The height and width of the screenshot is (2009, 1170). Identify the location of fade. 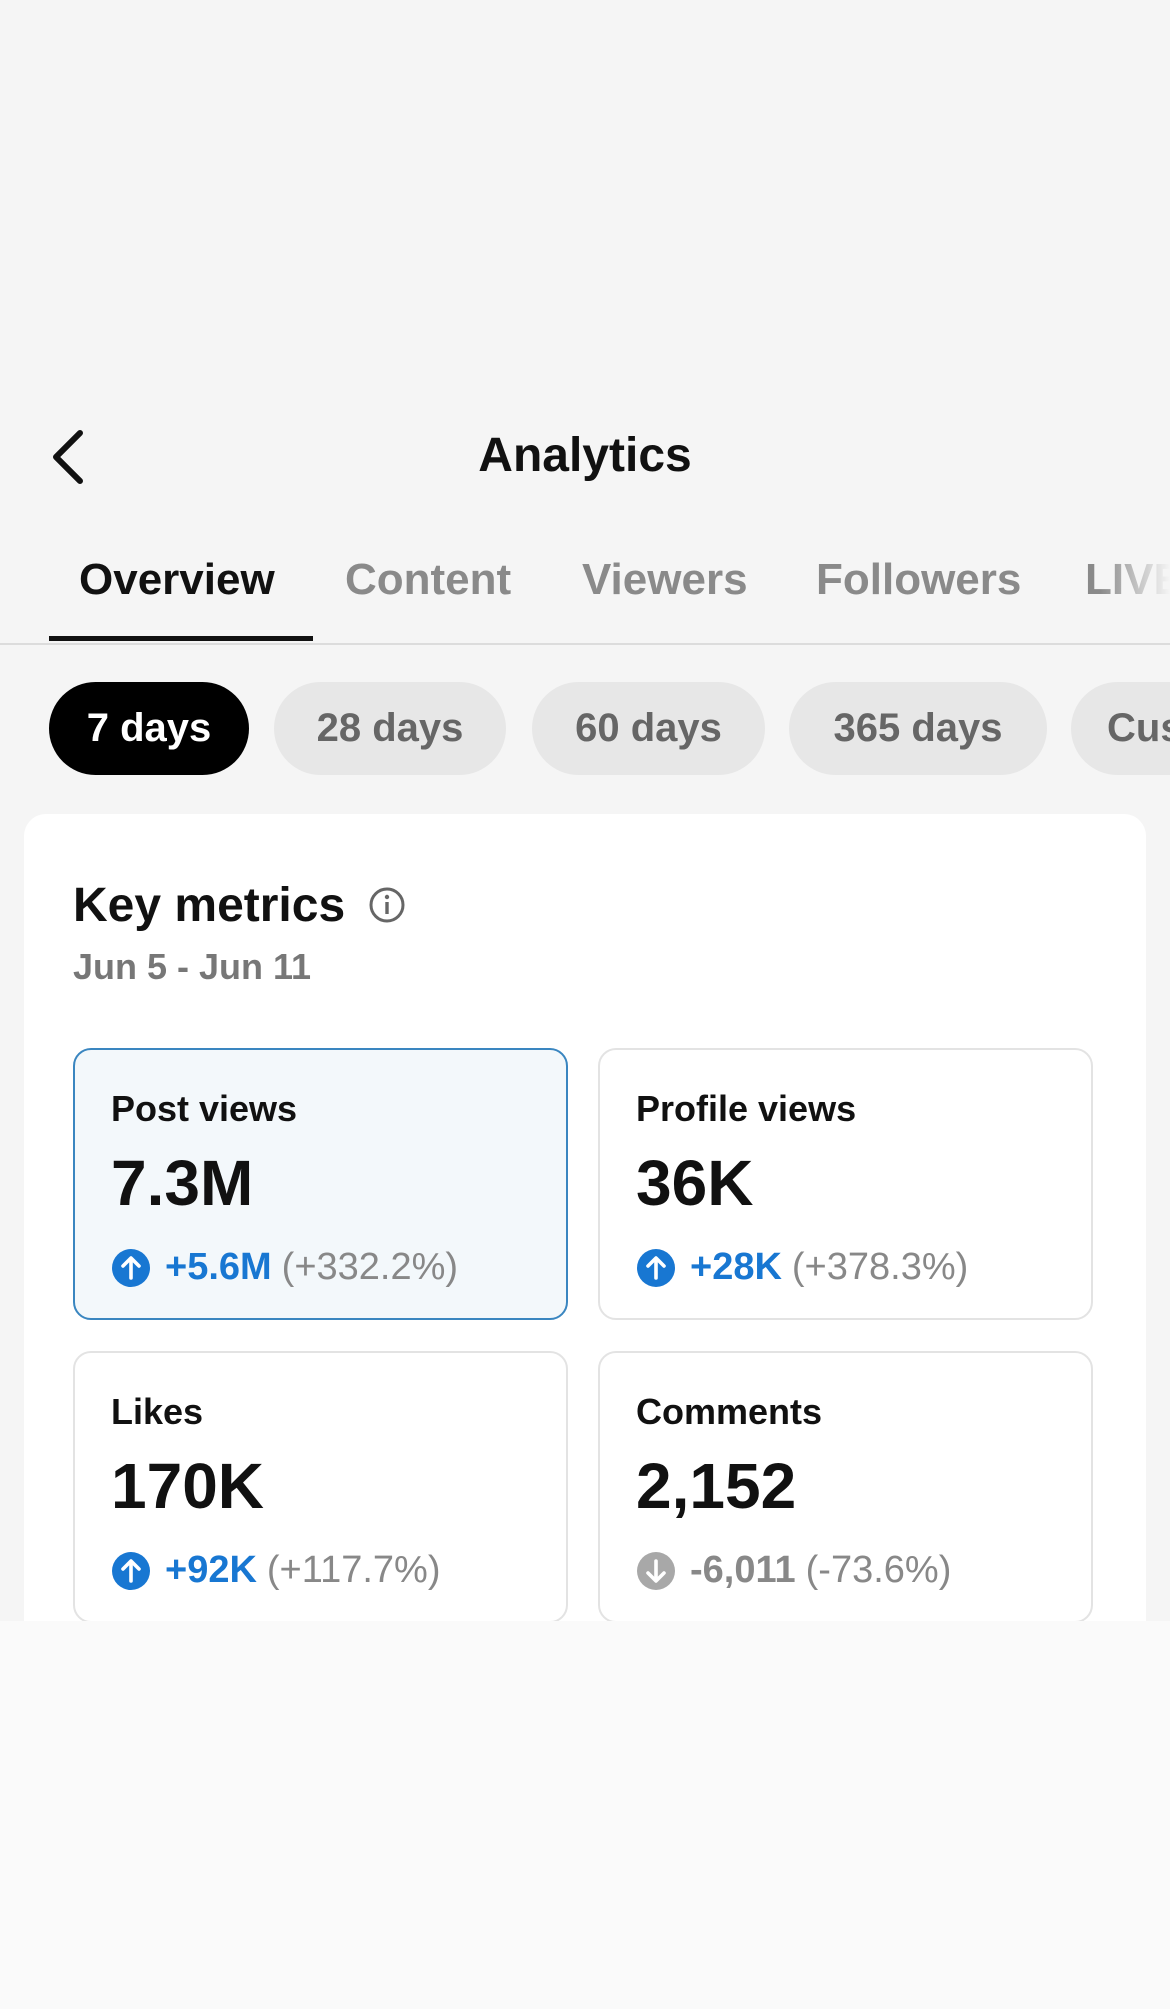
(1135, 580).